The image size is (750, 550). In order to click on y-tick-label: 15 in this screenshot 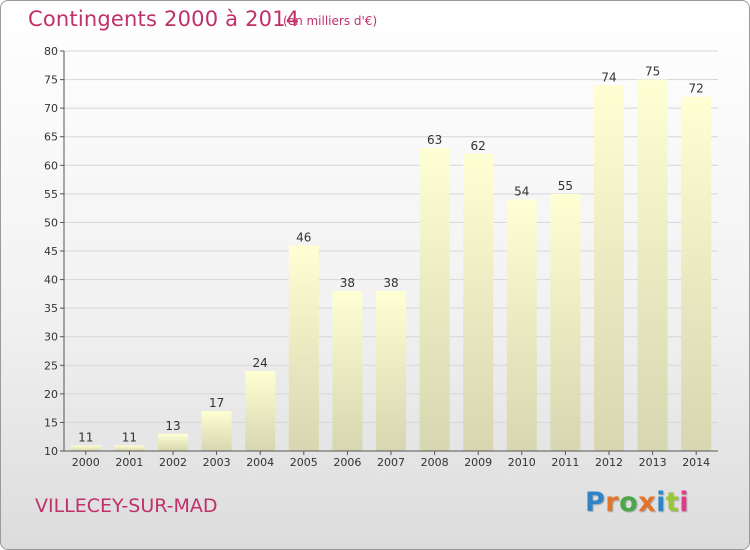, I will do `click(51, 422)`.